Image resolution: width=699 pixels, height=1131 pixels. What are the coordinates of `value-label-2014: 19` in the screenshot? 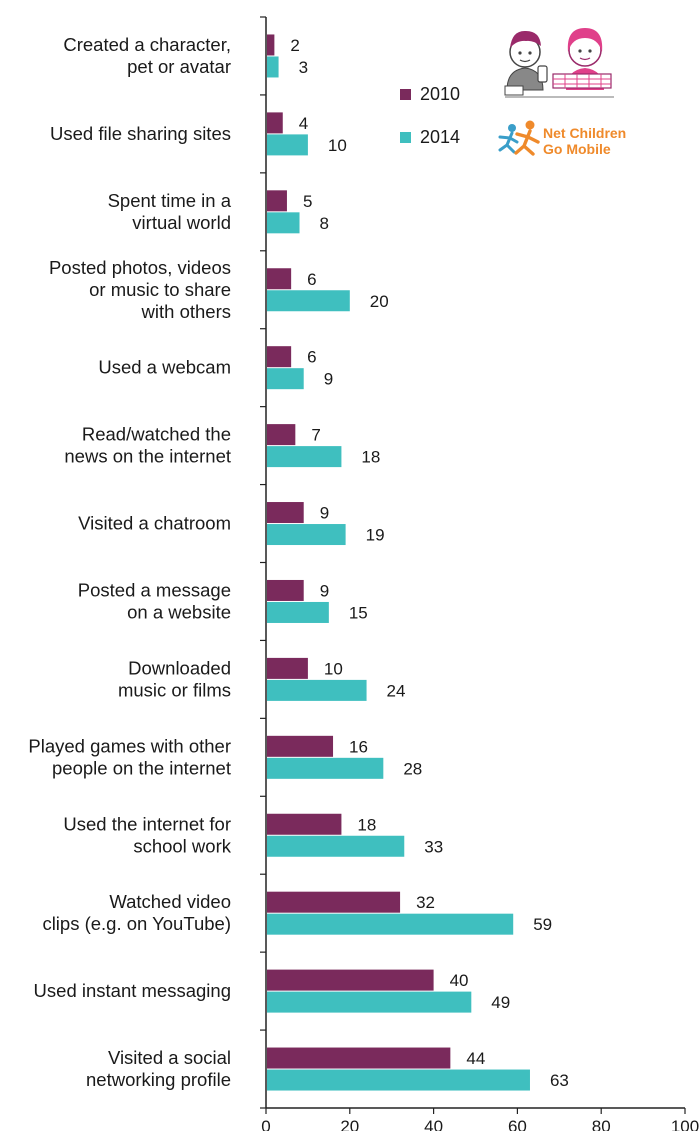 It's located at (375, 535).